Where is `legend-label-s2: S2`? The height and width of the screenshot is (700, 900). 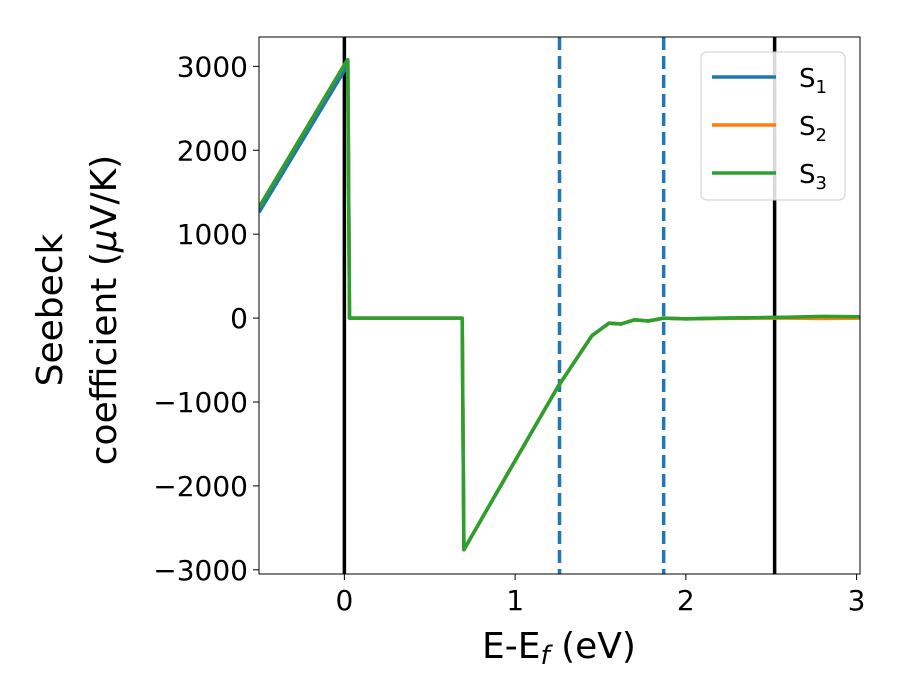 legend-label-s2: S2 is located at coordinates (813, 129).